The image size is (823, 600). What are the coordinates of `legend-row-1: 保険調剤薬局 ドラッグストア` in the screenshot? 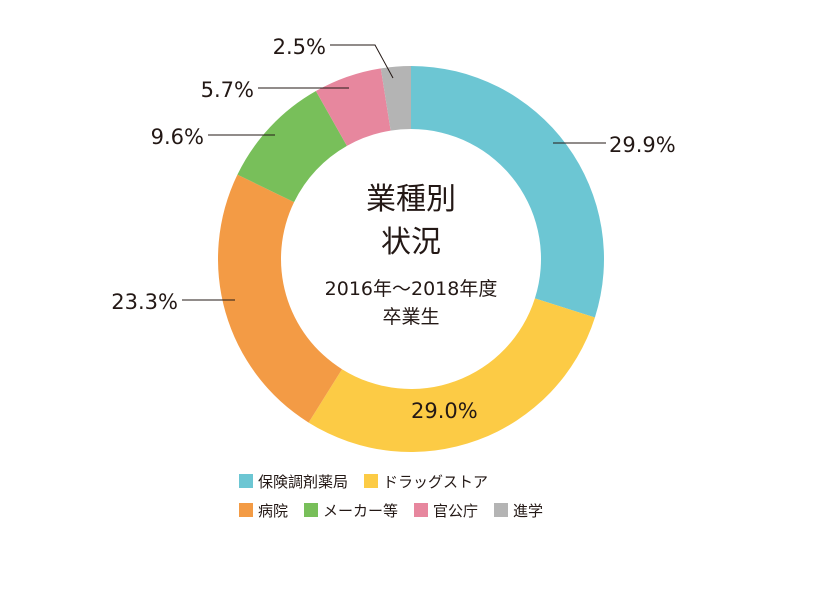 It's located at (449, 481).